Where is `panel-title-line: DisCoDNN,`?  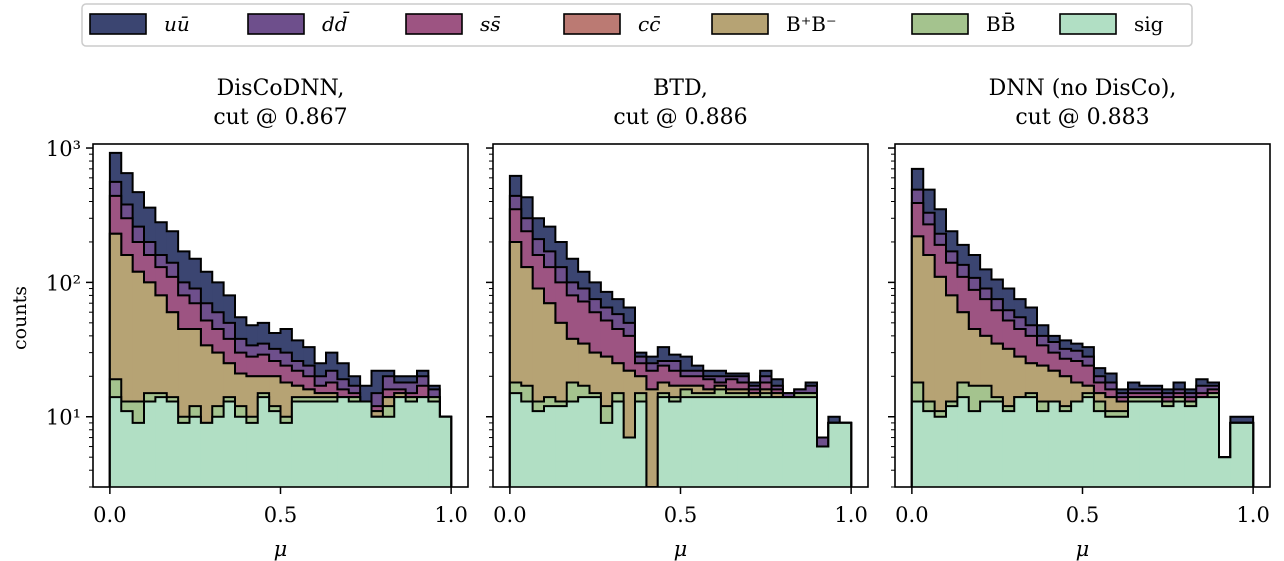
panel-title-line: DisCoDNN, is located at coordinates (281, 88).